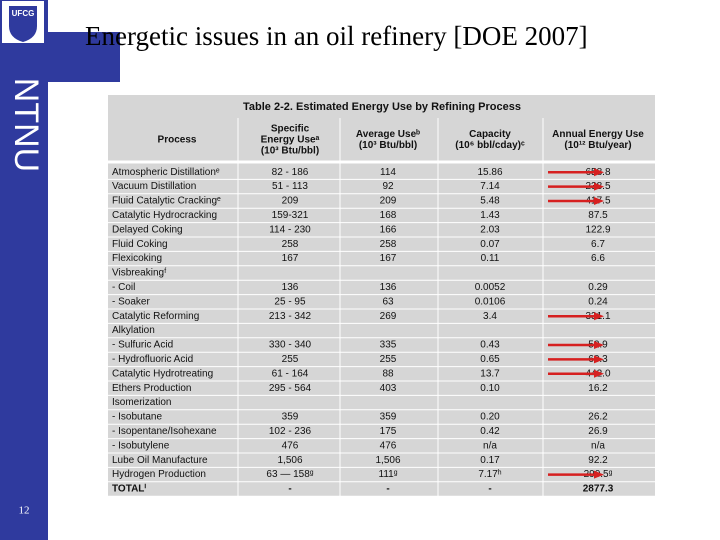 Image resolution: width=720 pixels, height=540 pixels. I want to click on table-cell: 0.0052, so click(490, 287).